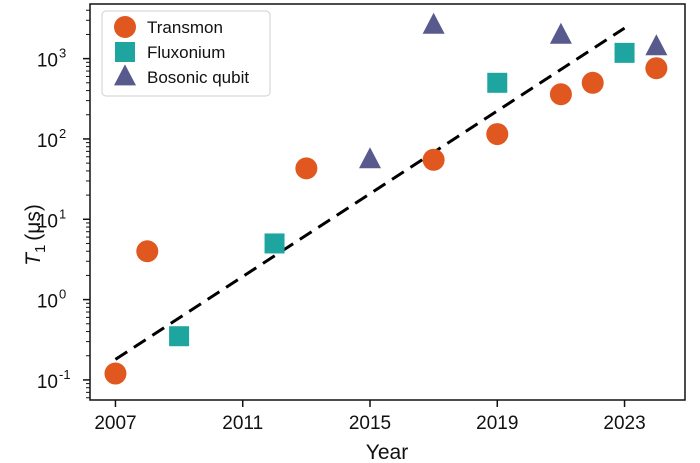 The height and width of the screenshot is (463, 700). I want to click on legend-item: Bosonic qubit, so click(181, 75).